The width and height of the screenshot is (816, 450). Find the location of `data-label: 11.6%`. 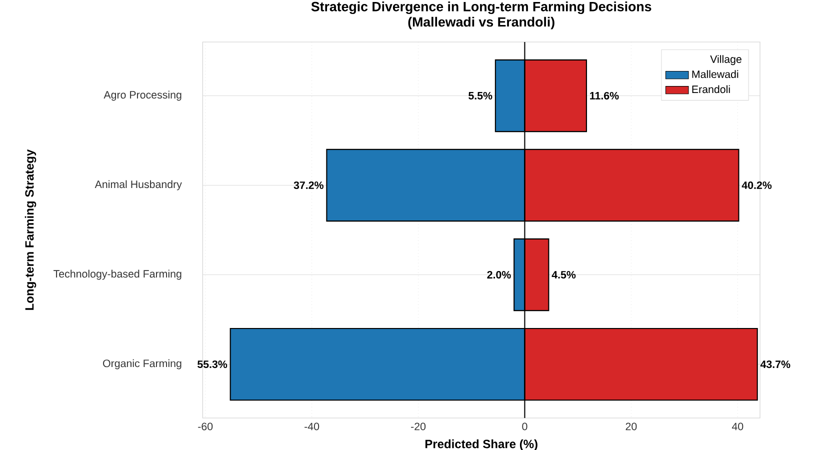

data-label: 11.6% is located at coordinates (604, 96).